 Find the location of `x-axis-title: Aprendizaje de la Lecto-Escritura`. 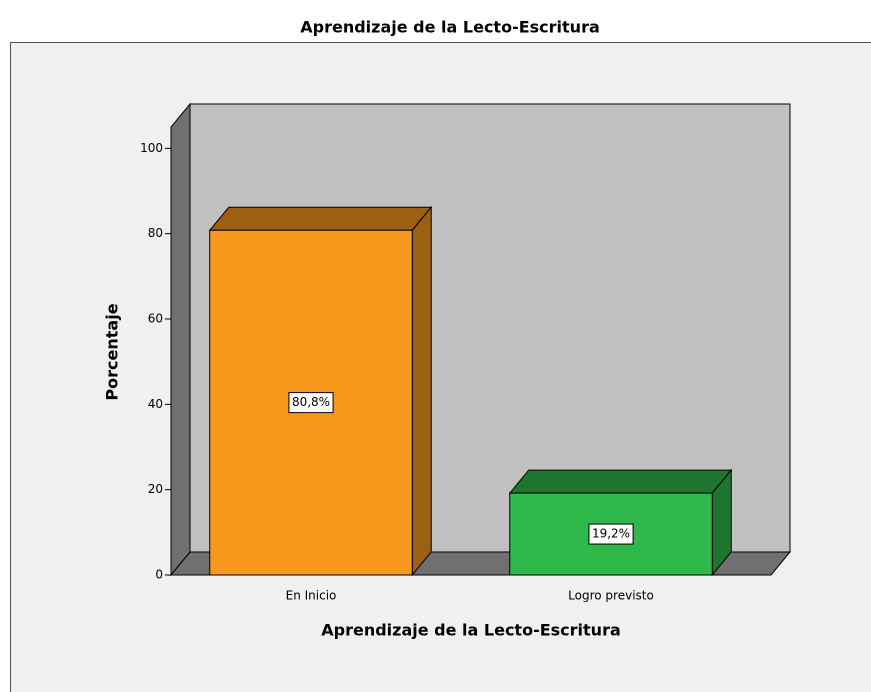

x-axis-title: Aprendizaje de la Lecto-Escritura is located at coordinates (471, 630).